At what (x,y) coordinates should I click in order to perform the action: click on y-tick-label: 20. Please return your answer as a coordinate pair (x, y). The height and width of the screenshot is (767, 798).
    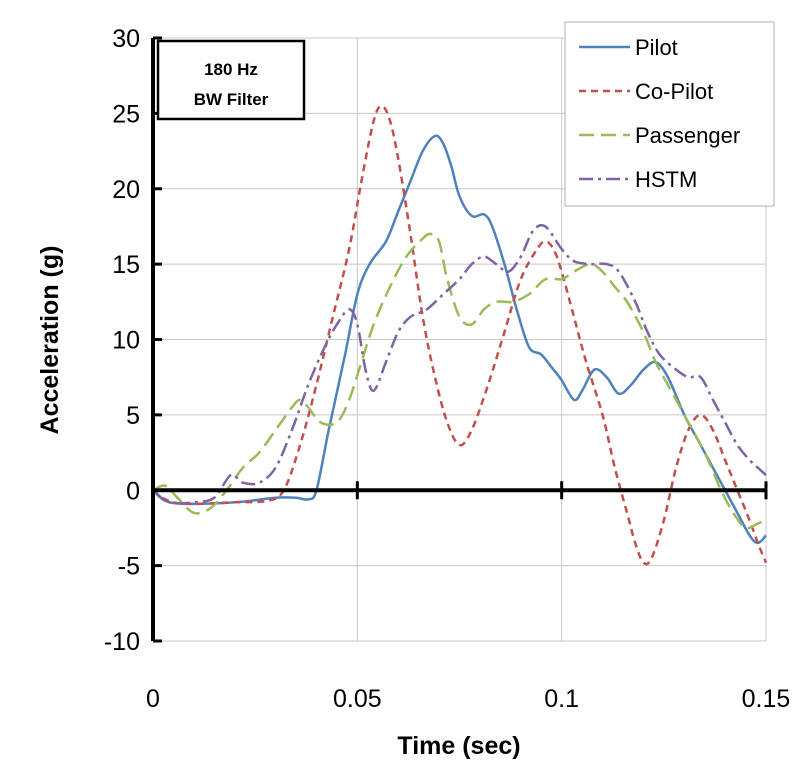
    Looking at the image, I should click on (126, 190).